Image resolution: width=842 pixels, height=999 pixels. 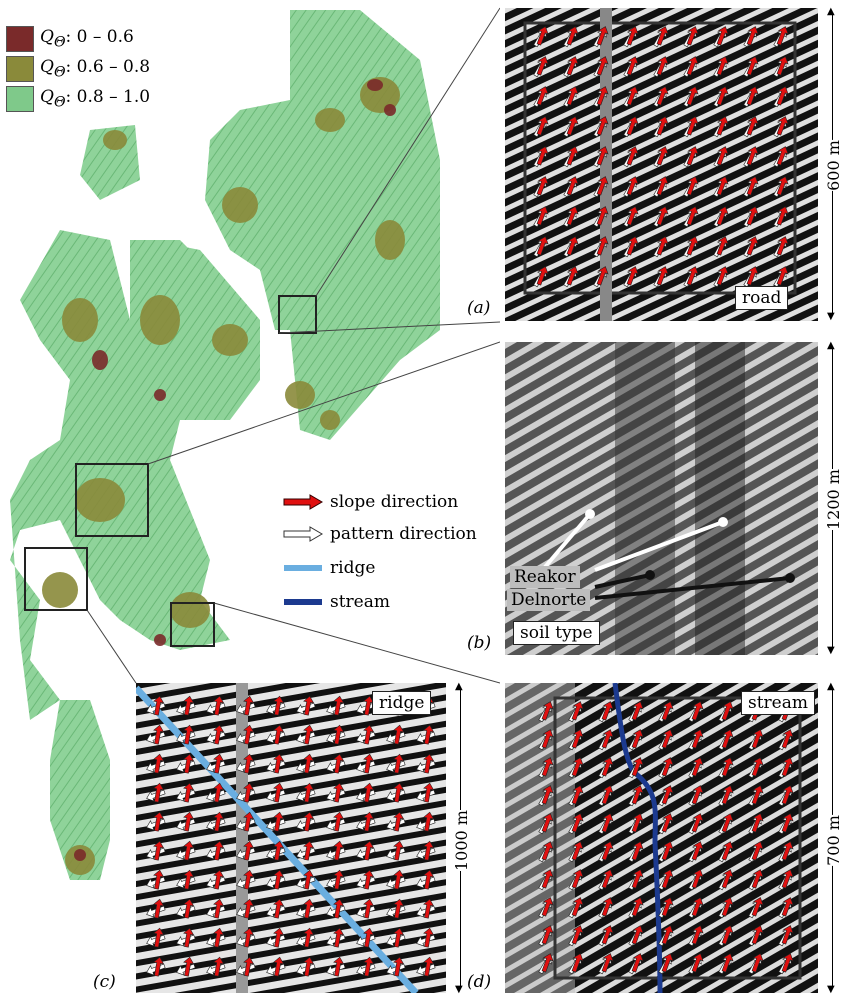 I want to click on key-label: QΘ: 0 – 0.6, so click(x=87, y=39).